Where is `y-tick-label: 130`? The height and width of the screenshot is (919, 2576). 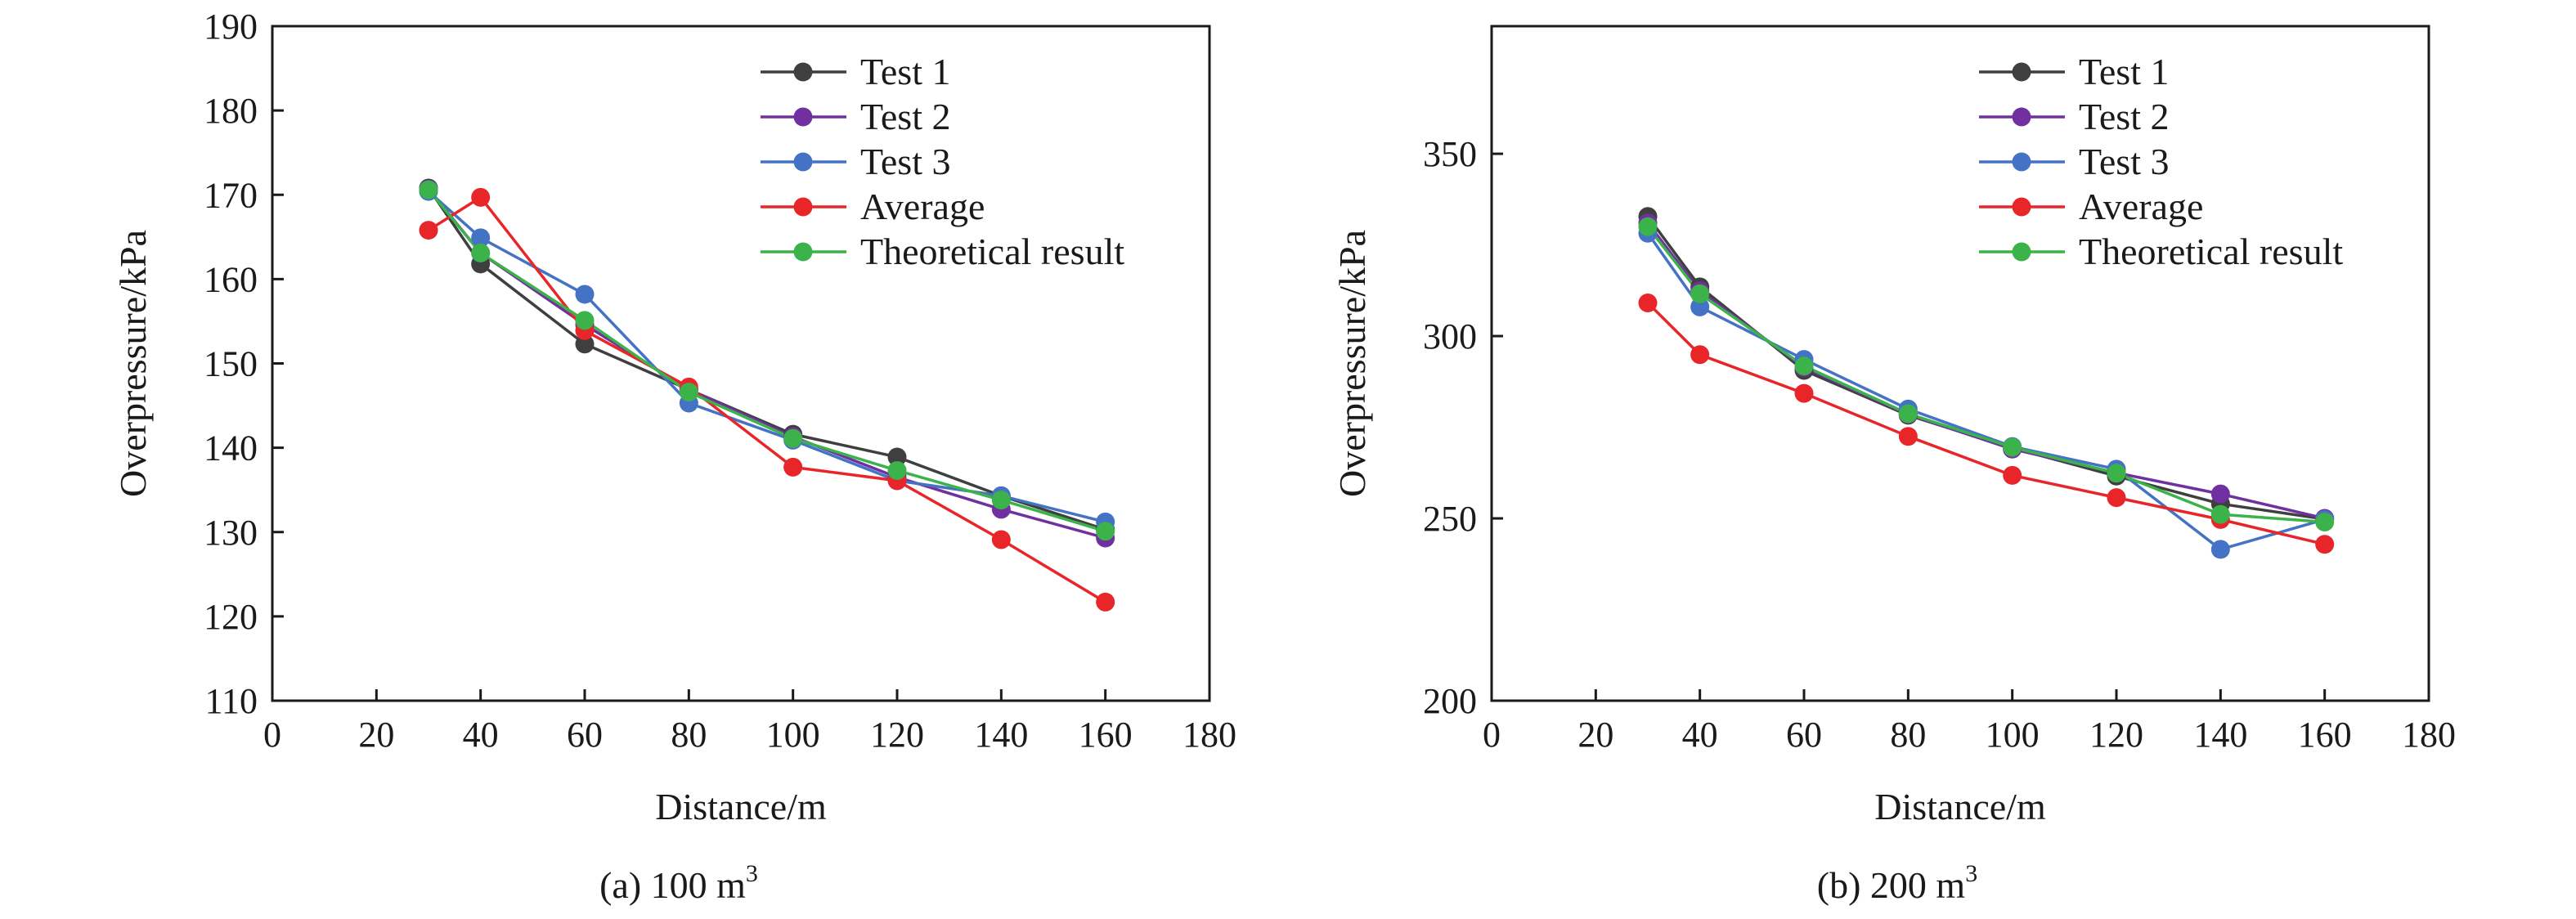
y-tick-label: 130 is located at coordinates (231, 533).